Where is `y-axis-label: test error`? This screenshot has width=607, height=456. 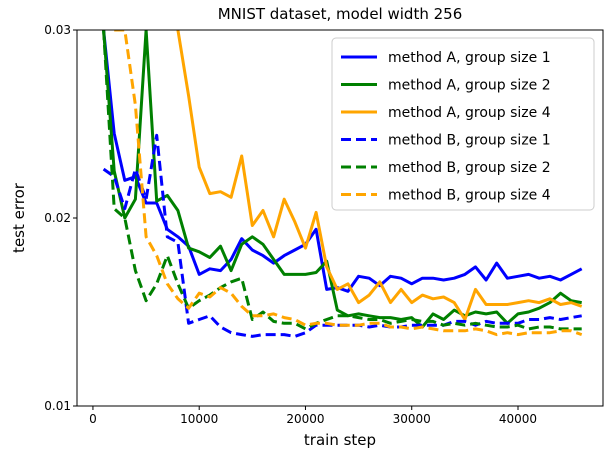
y-axis-label: test error is located at coordinates (19, 217).